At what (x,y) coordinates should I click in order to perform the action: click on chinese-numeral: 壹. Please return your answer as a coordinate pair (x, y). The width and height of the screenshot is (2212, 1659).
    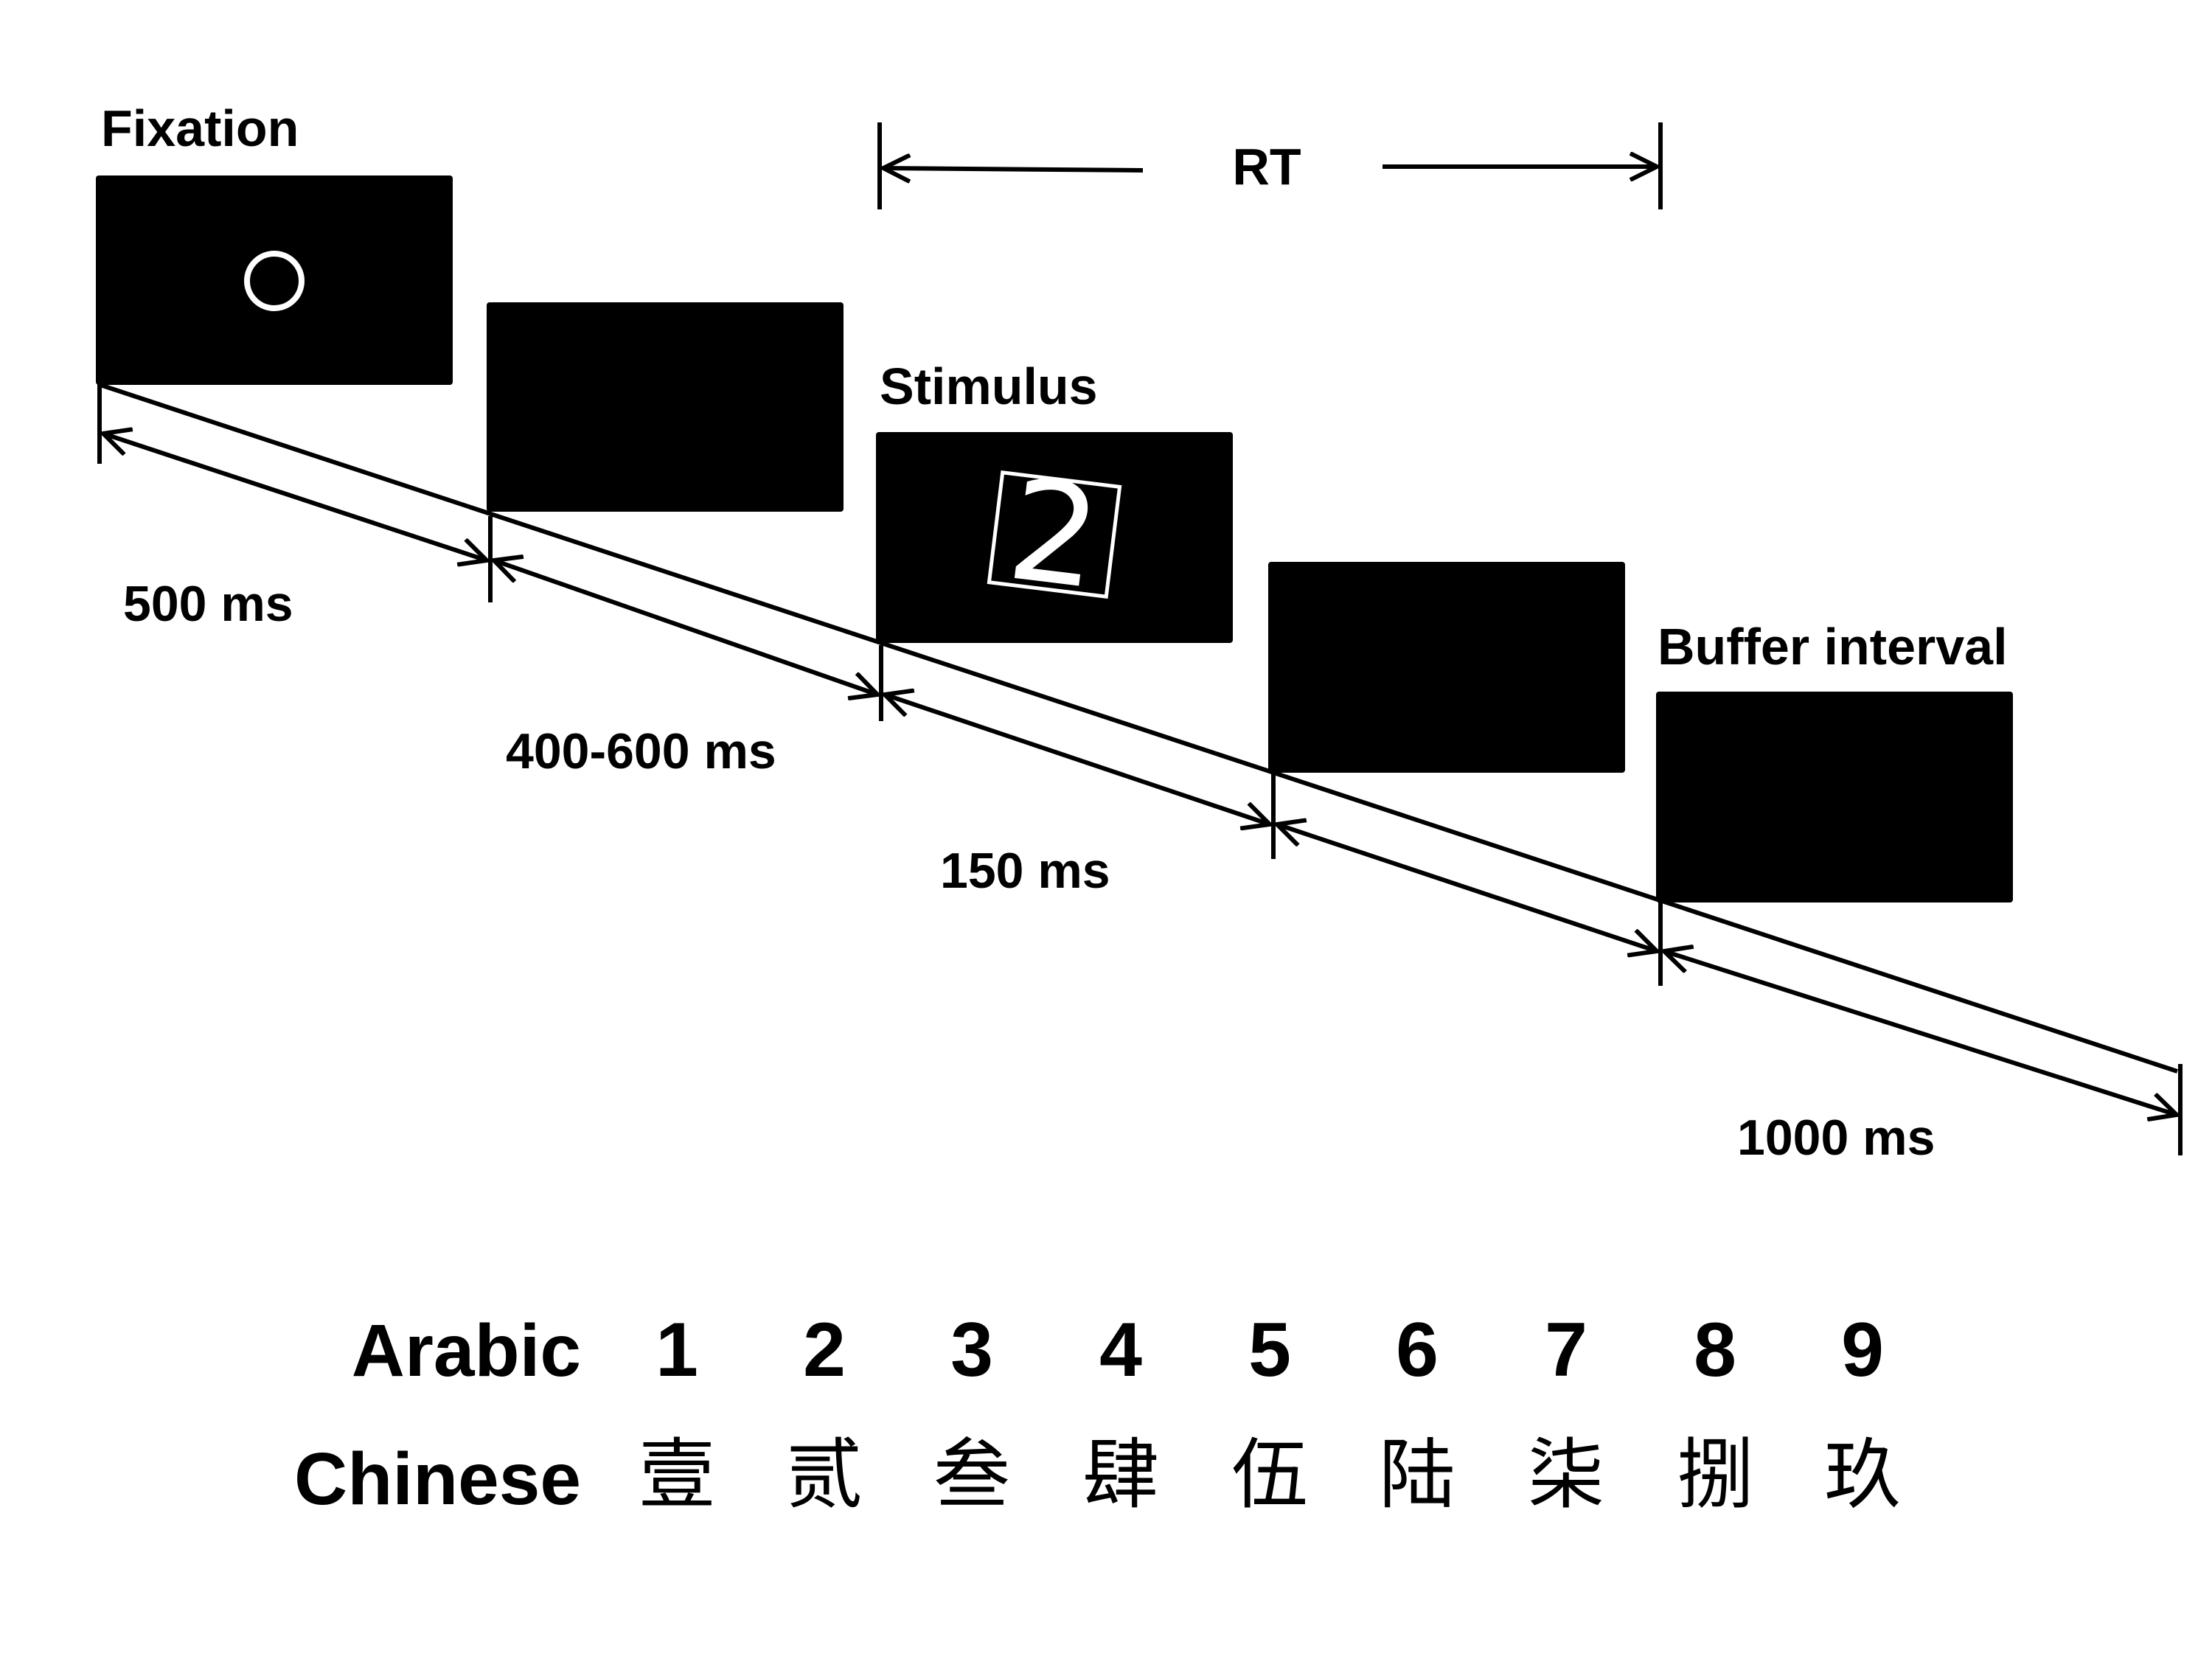
    Looking at the image, I should click on (677, 1475).